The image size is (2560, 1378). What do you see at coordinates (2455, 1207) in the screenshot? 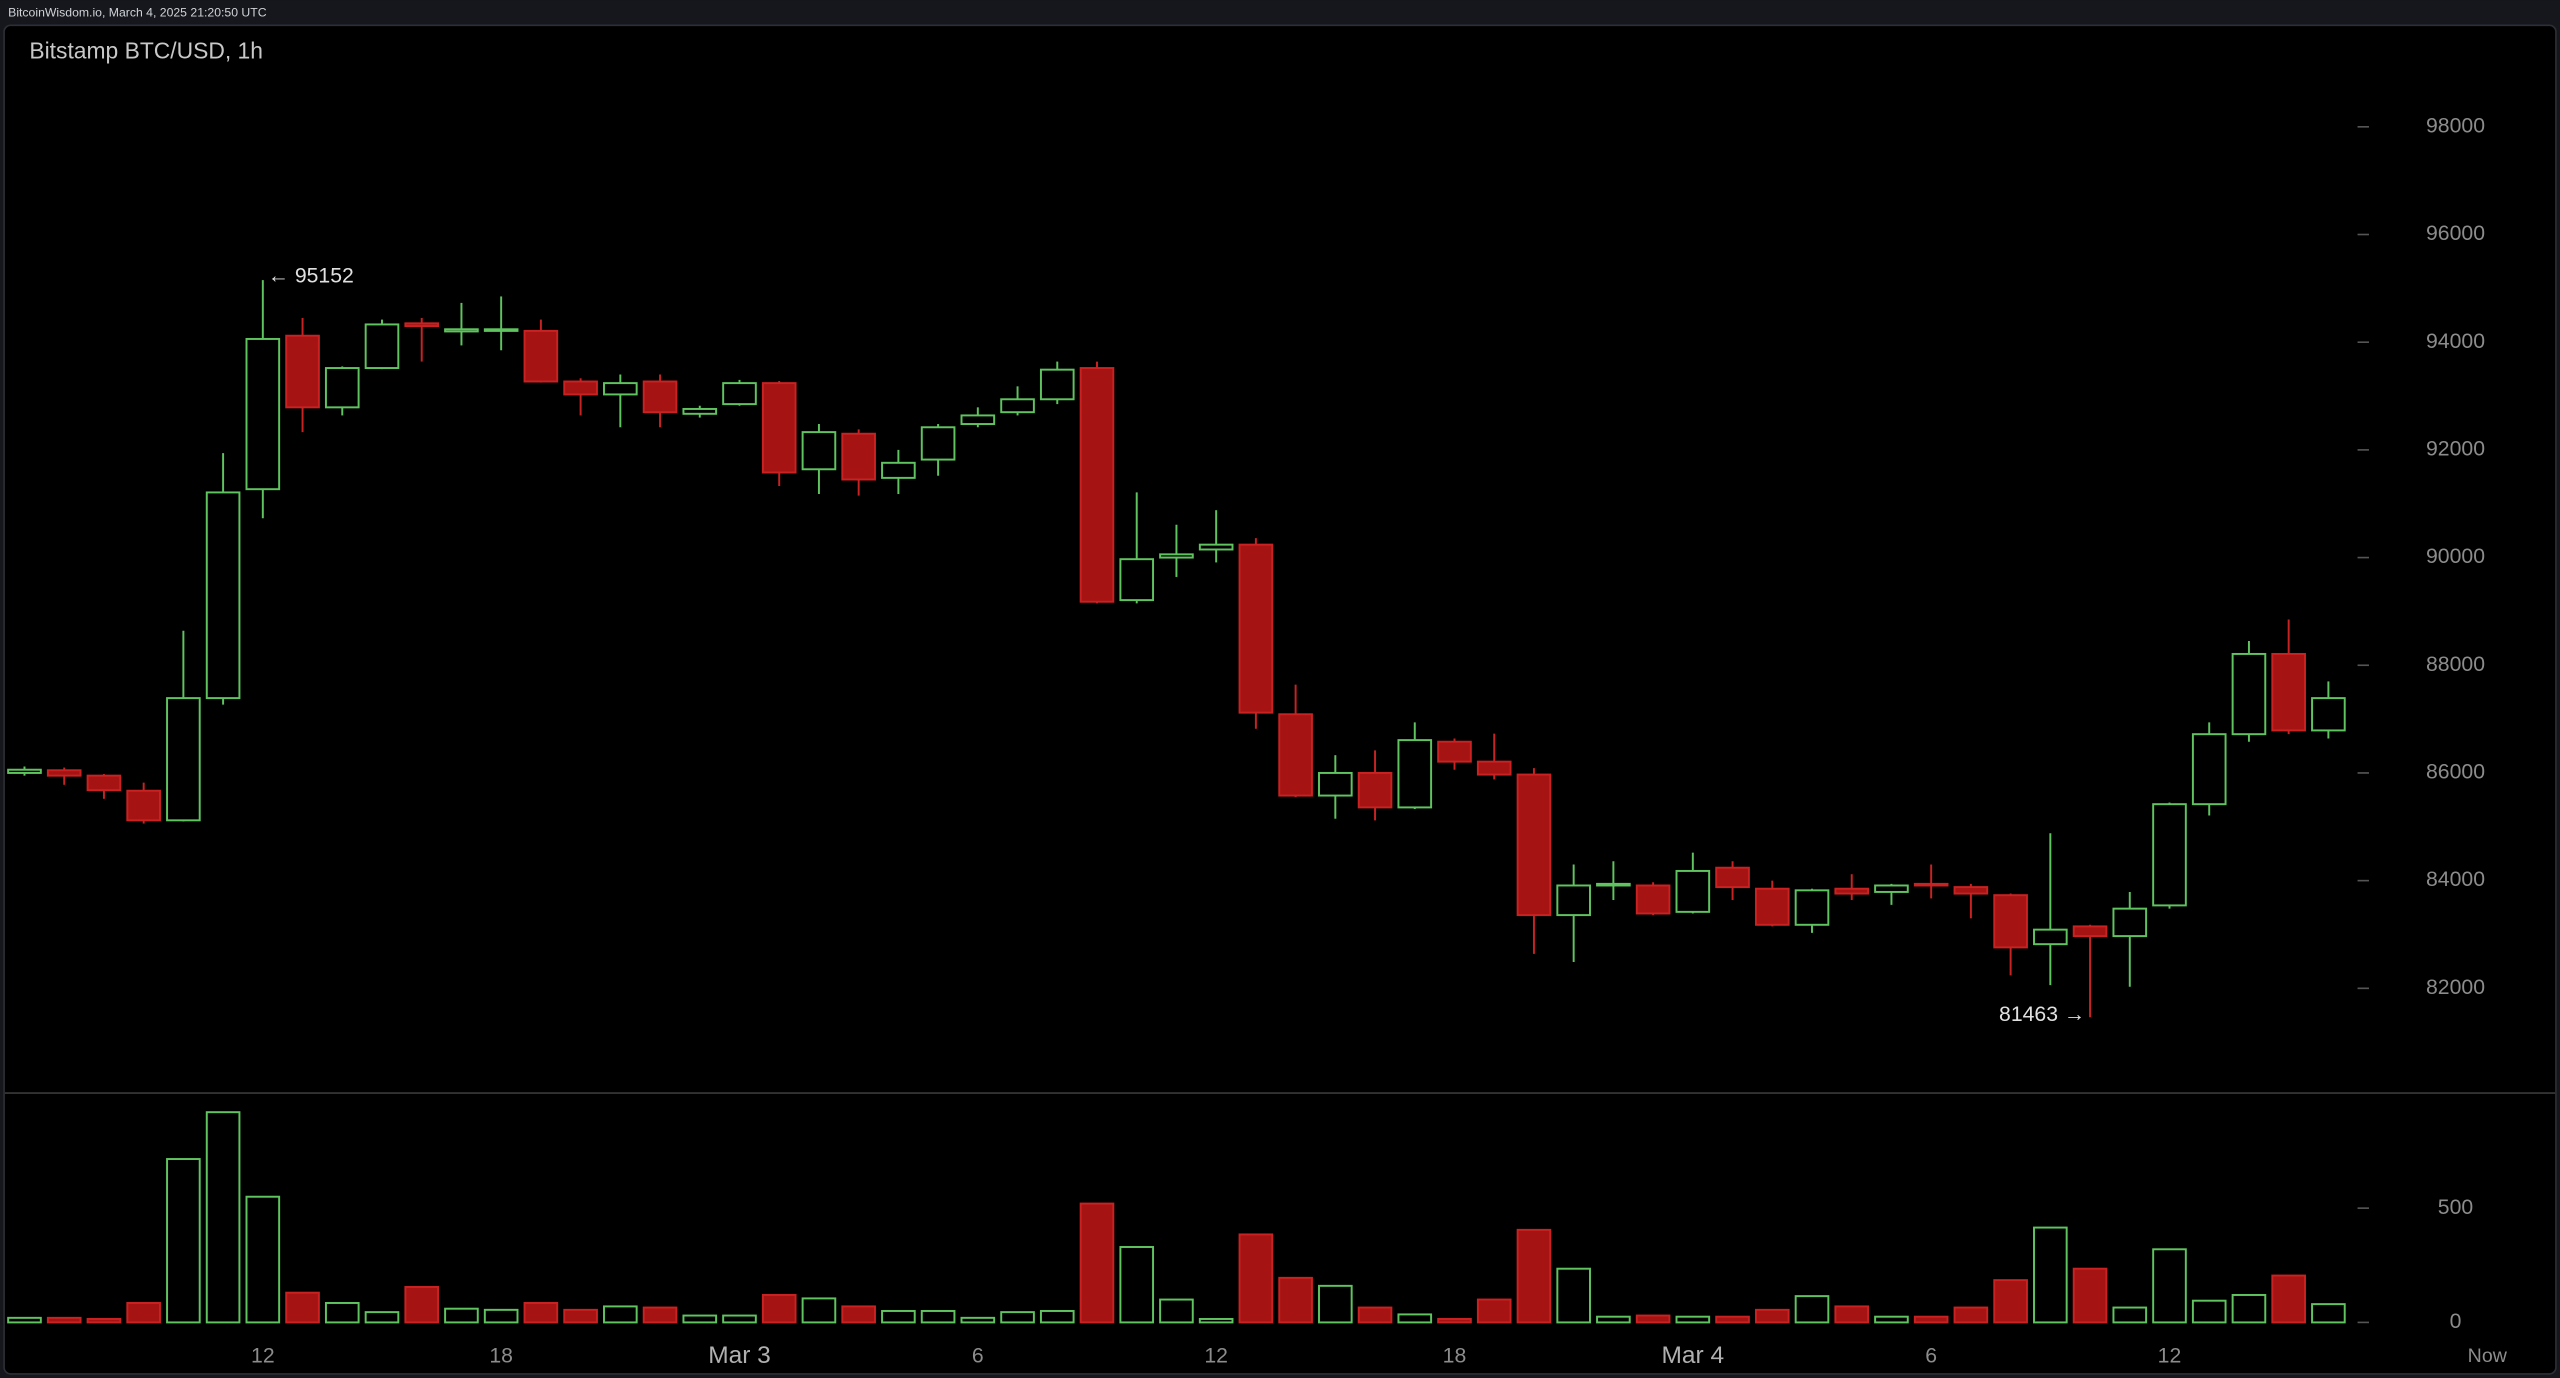
I see `volume-tick-label: 500` at bounding box center [2455, 1207].